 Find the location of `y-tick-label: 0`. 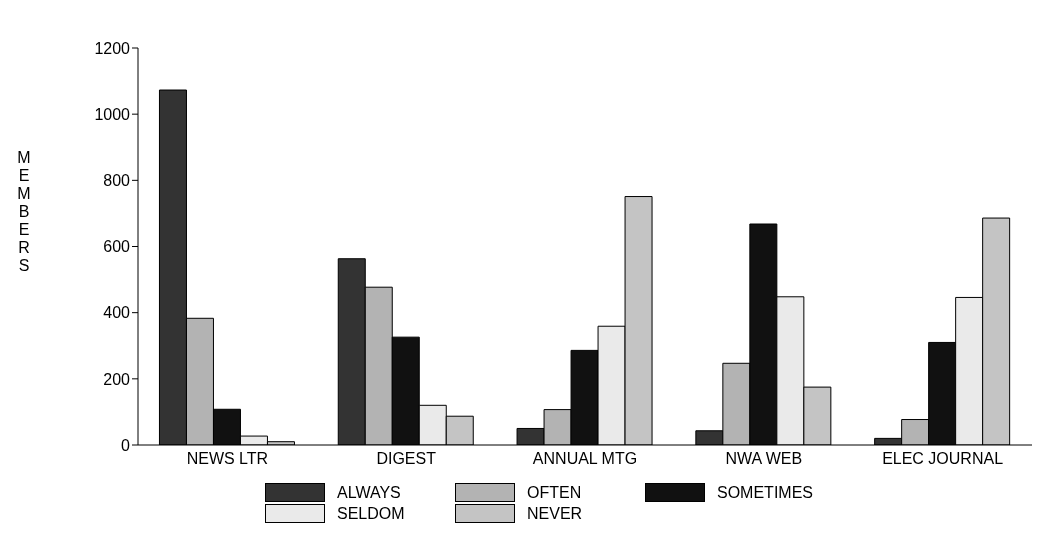

y-tick-label: 0 is located at coordinates (126, 445).